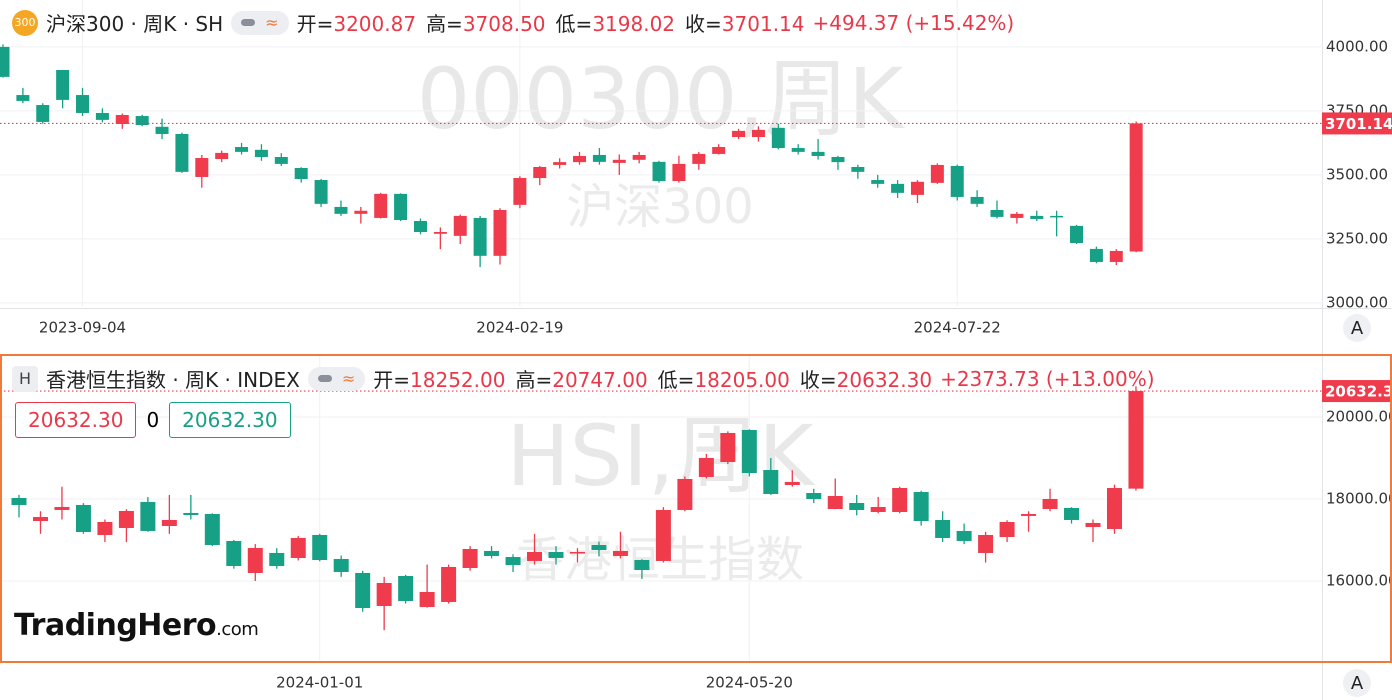 The image size is (1392, 700). I want to click on buy-box: 20632.30, so click(230, 420).